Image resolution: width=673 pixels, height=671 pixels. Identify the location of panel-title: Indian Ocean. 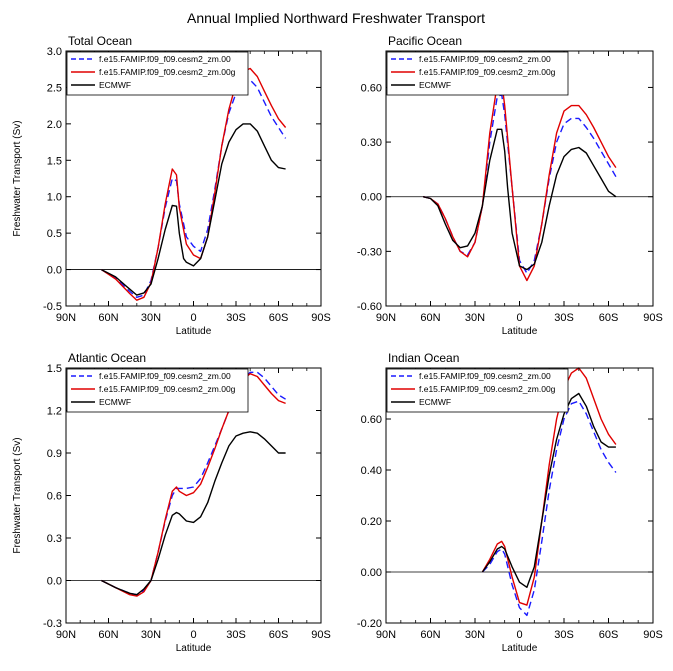
(423, 358).